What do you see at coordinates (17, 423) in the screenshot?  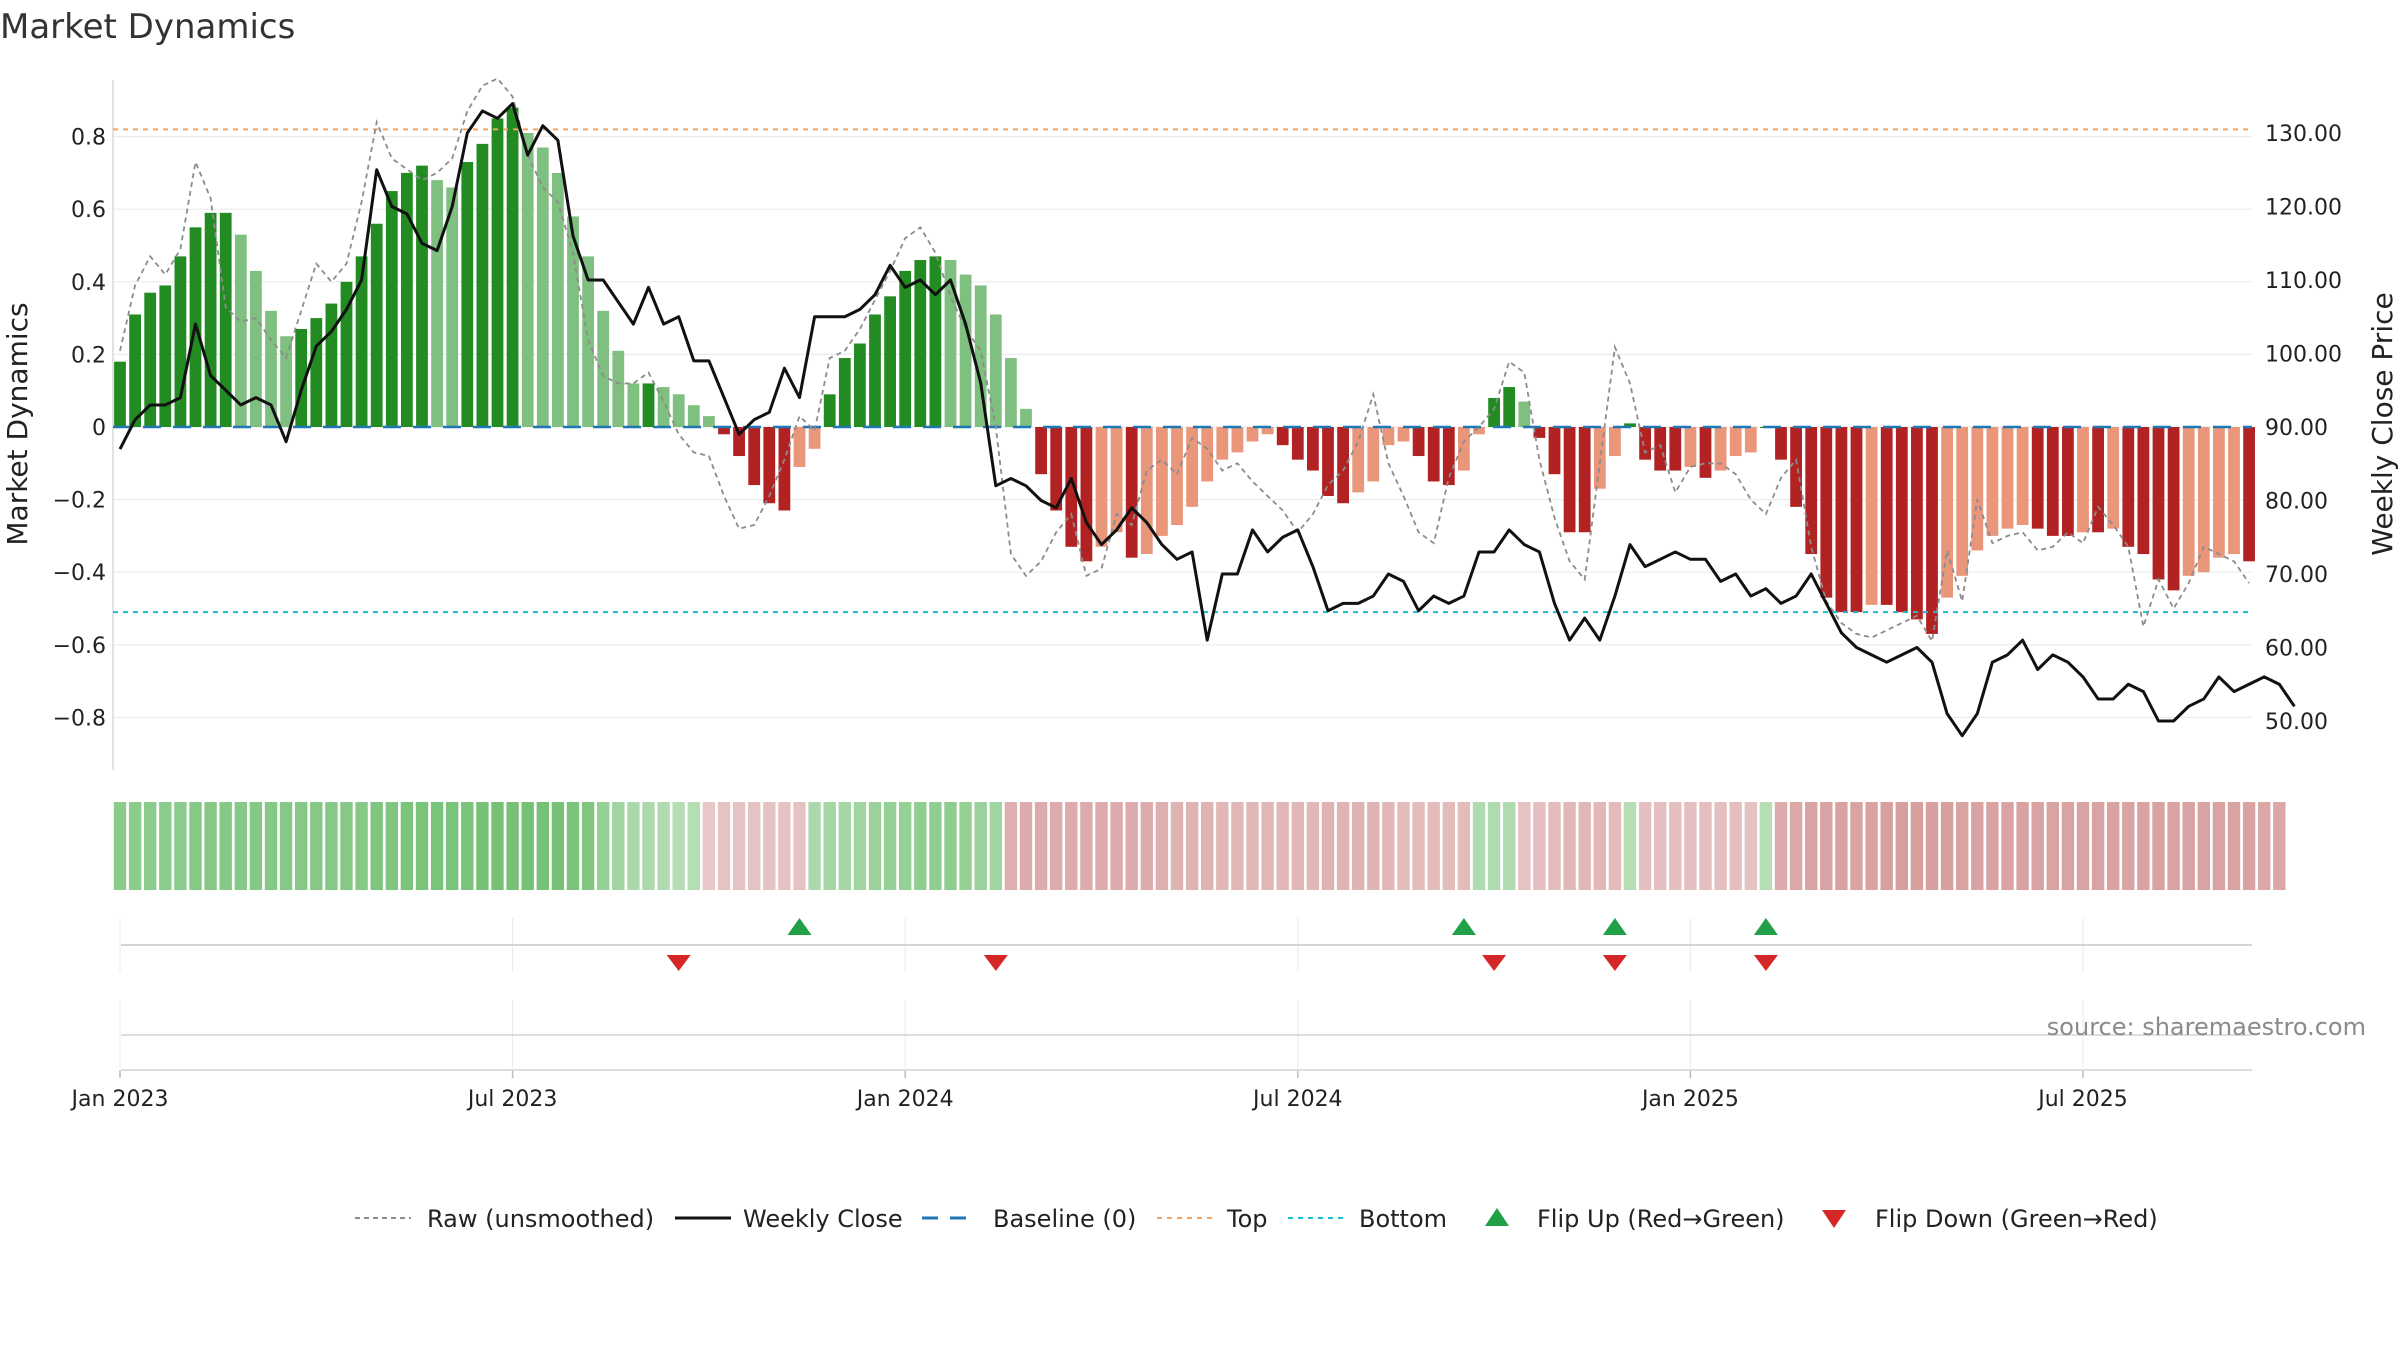 I see `left-axis-title: Market Dynamics` at bounding box center [17, 423].